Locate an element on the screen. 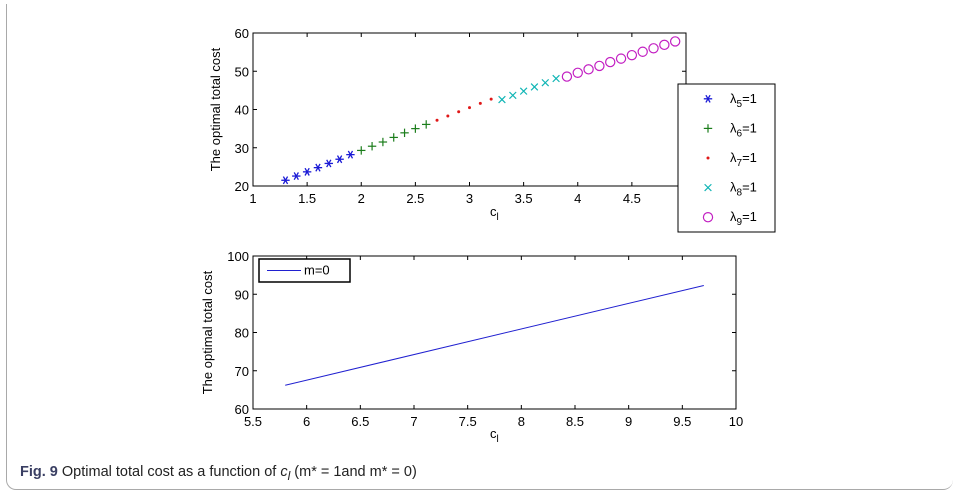 This screenshot has width=957, height=495. legend-entry: λ7=1 is located at coordinates (743, 159).